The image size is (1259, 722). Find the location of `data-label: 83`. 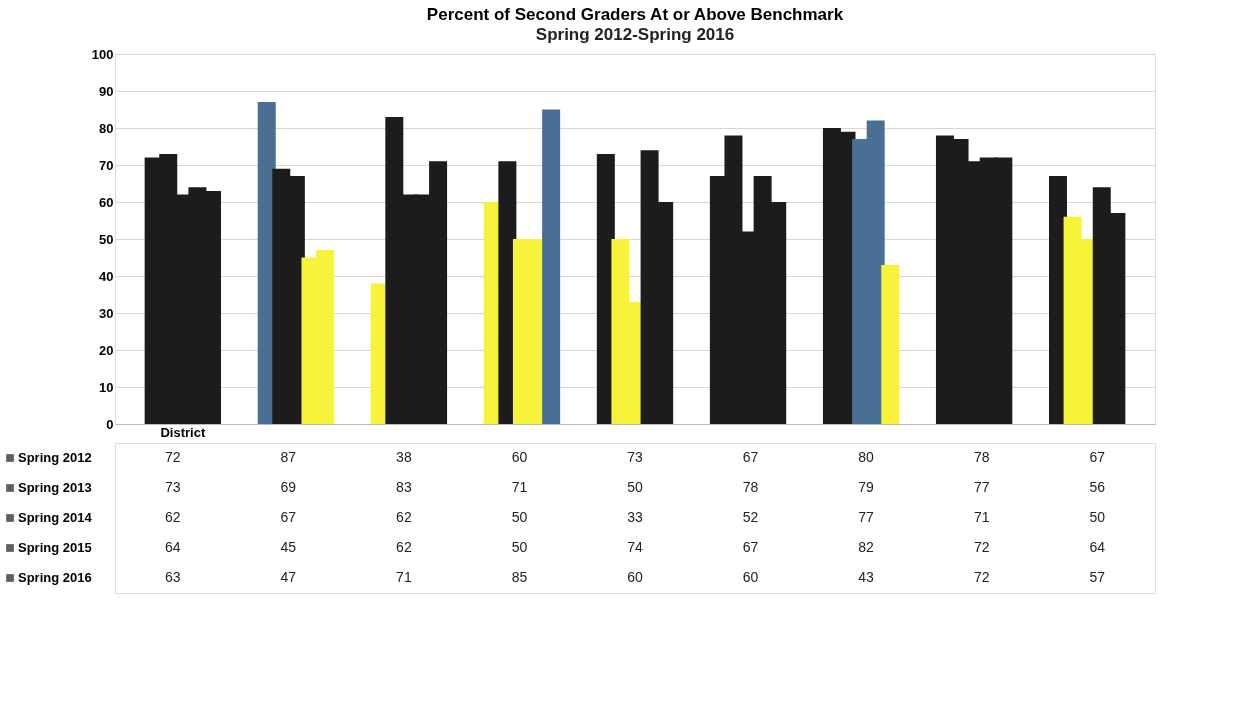

data-label: 83 is located at coordinates (404, 487).